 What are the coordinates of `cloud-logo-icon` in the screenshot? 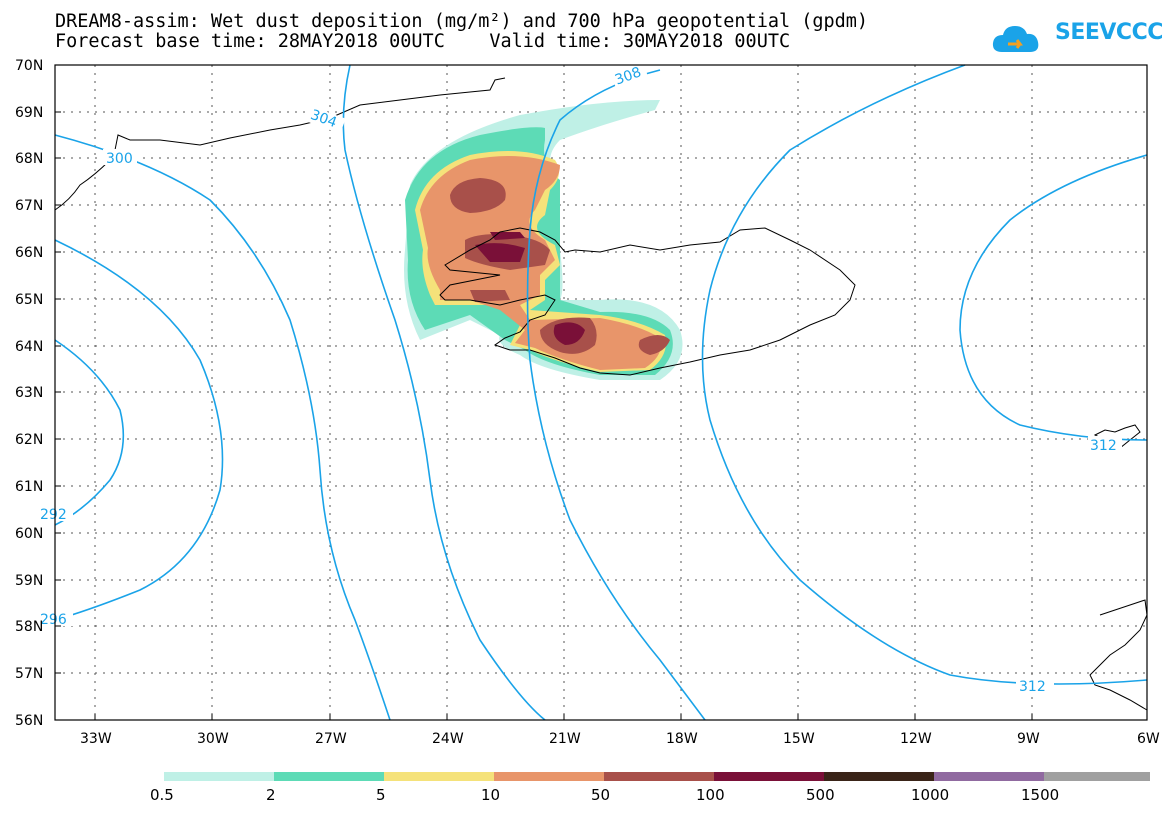 It's located at (1015, 39).